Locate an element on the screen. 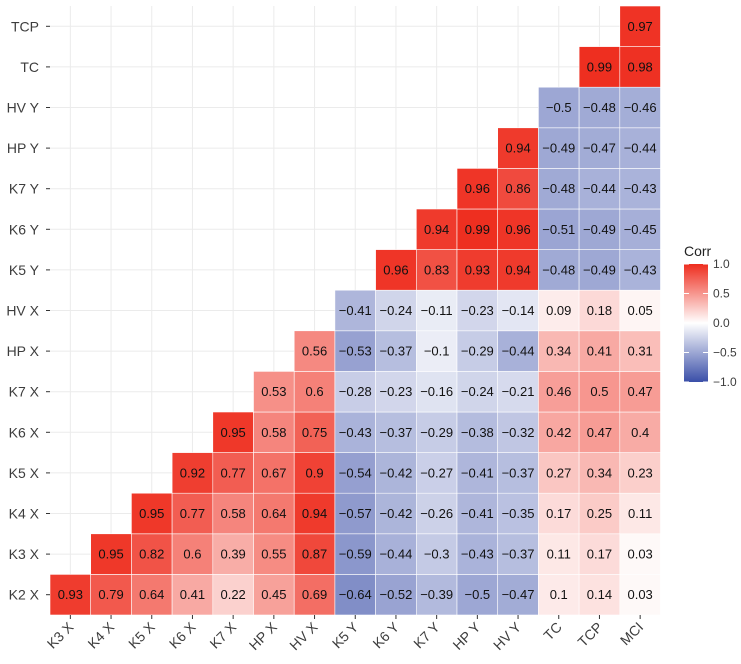 This screenshot has height=664, width=741. cell-value-label: −0.52 is located at coordinates (395, 594).